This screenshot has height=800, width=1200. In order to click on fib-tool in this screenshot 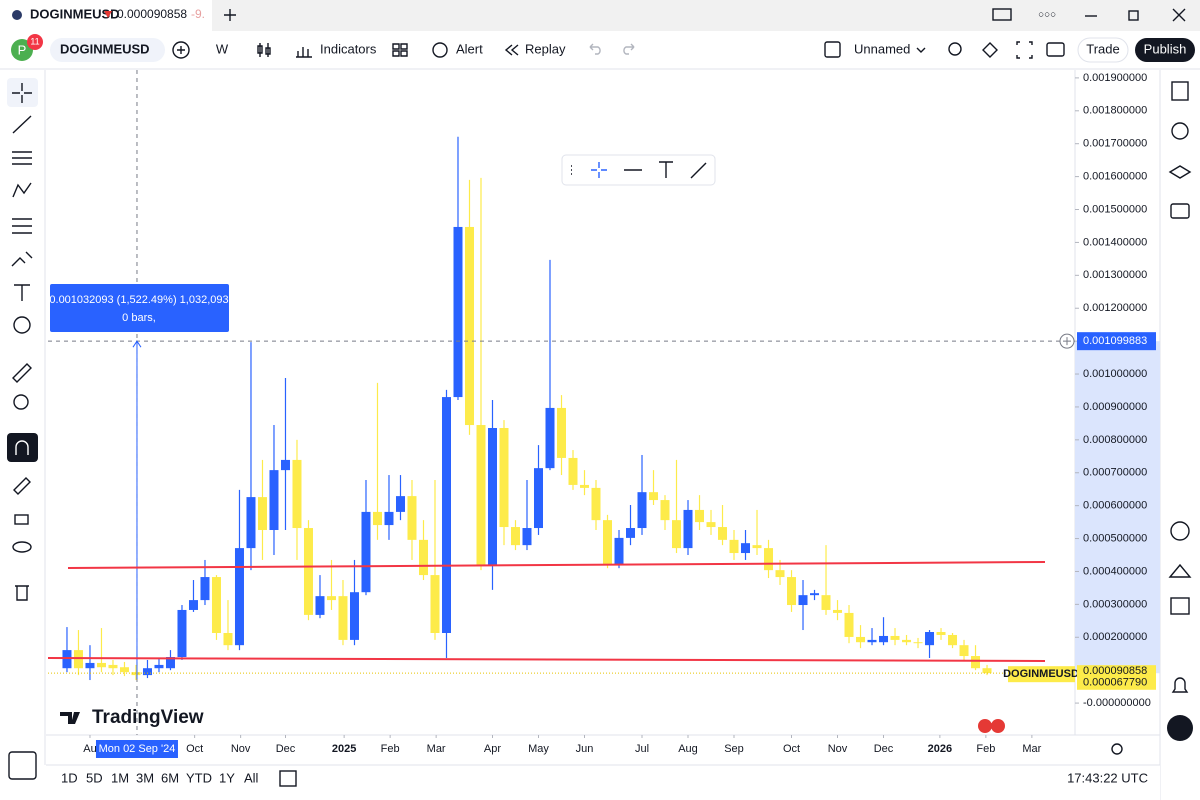, I will do `click(22, 158)`.